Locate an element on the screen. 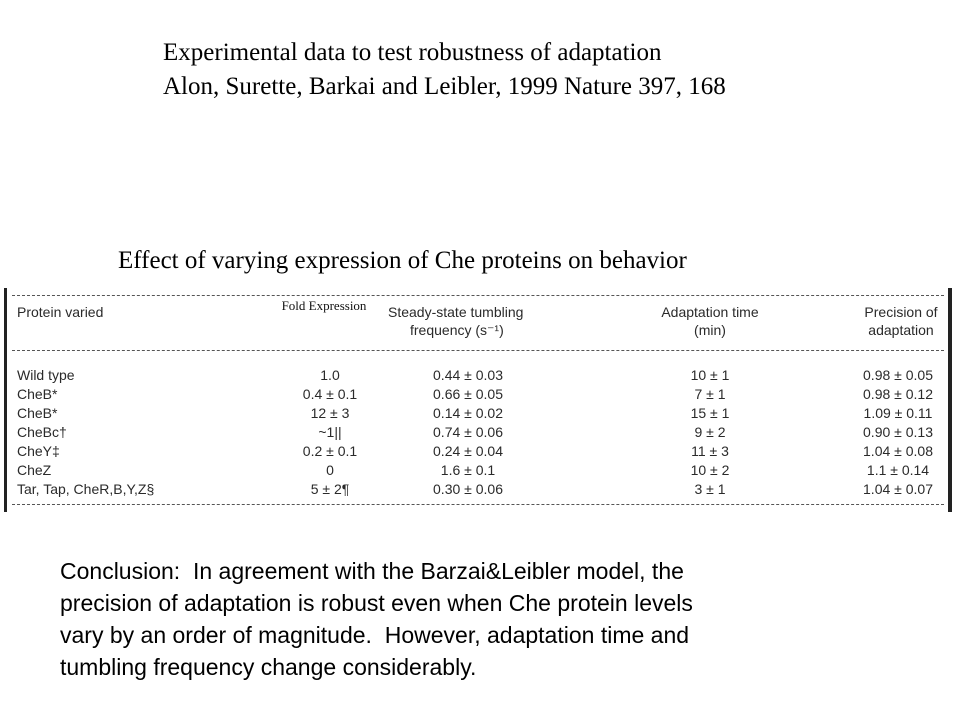  header-precision: Precision of adaptation is located at coordinates (901, 321).